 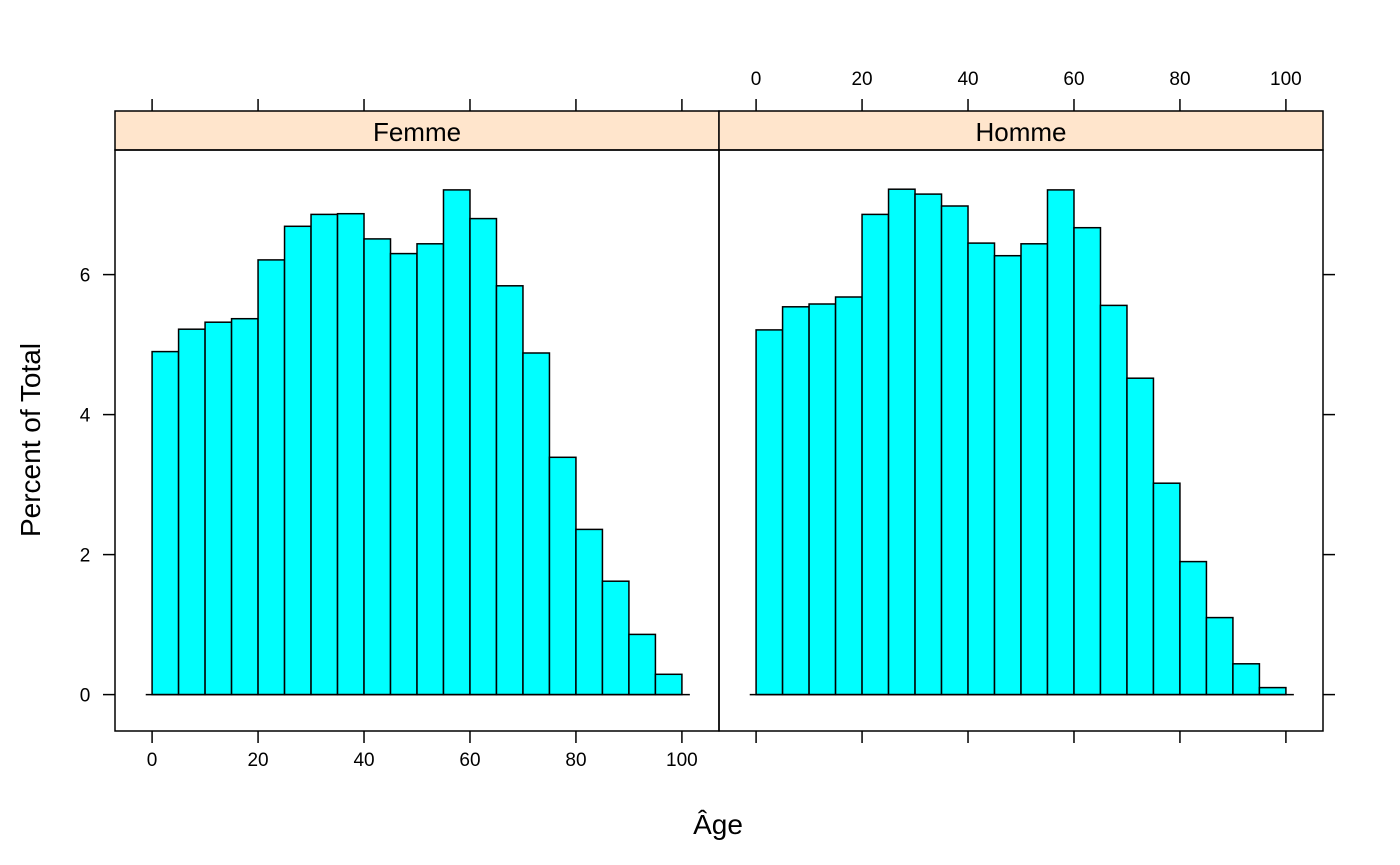 What do you see at coordinates (85, 416) in the screenshot?
I see `y-tick-label: 4` at bounding box center [85, 416].